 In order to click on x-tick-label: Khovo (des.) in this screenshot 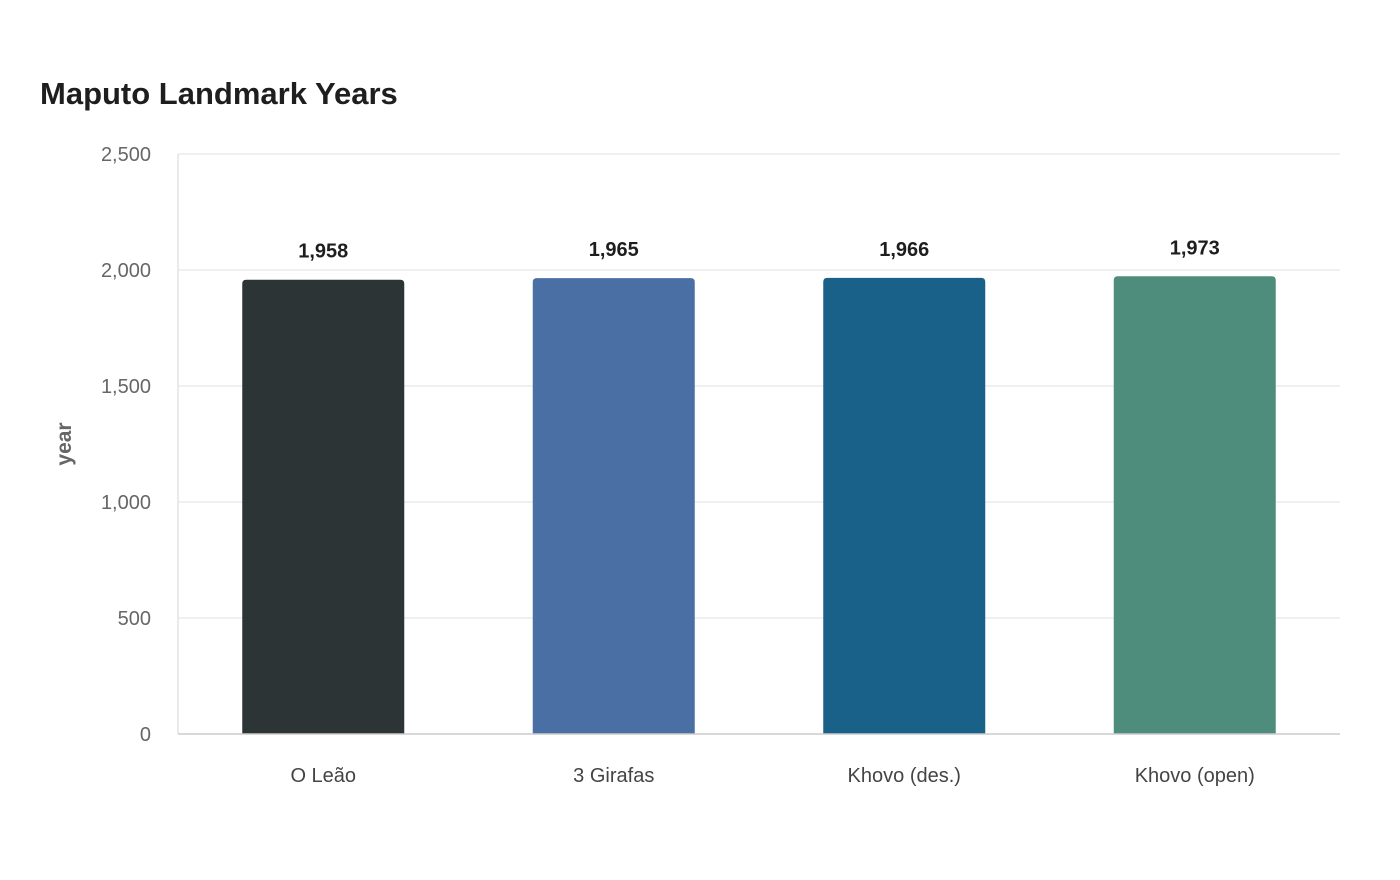, I will do `click(904, 776)`.